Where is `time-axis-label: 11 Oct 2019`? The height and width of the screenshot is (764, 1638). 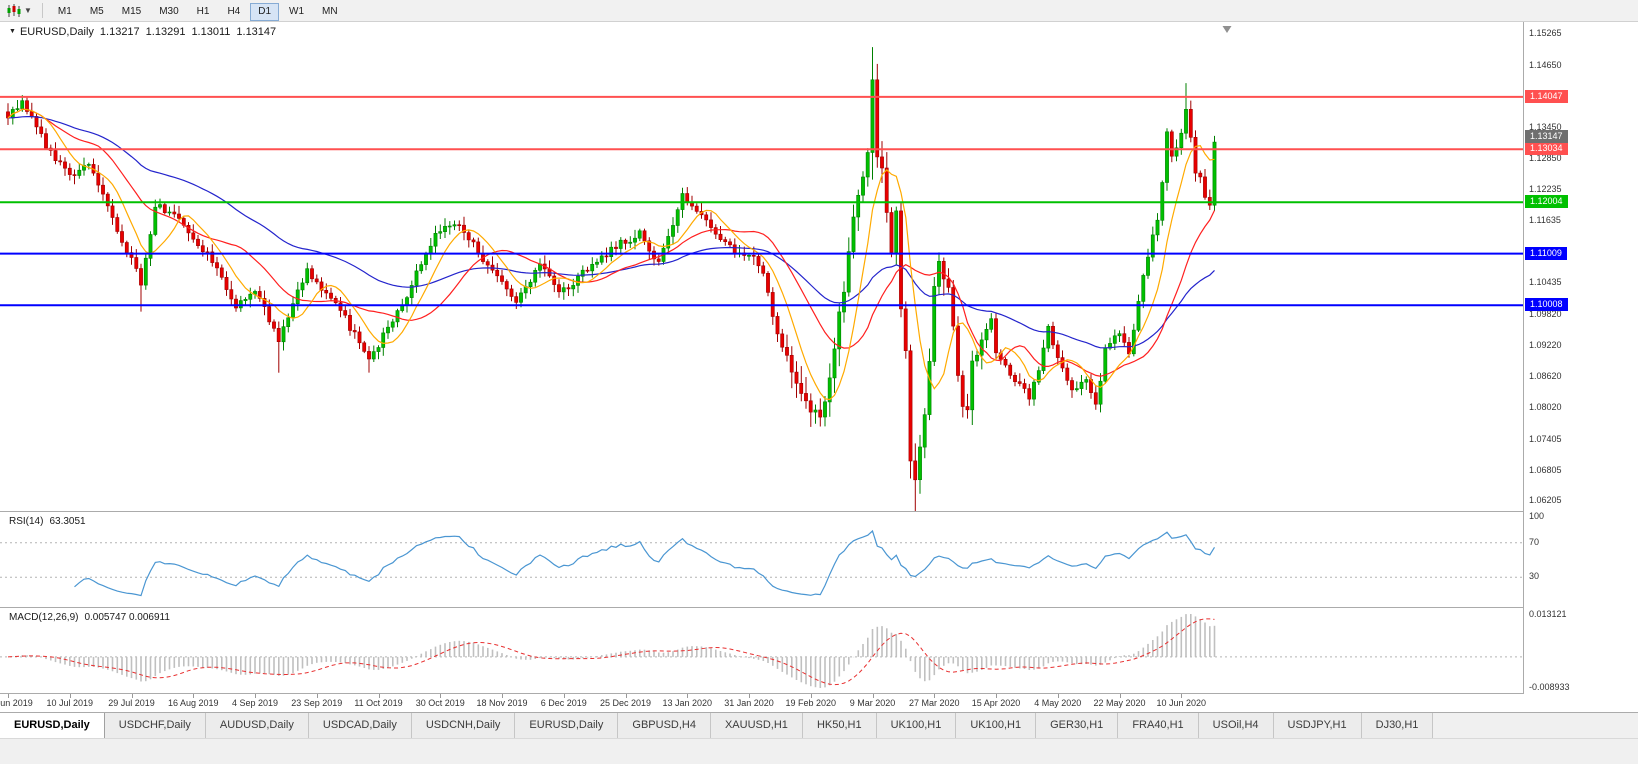
time-axis-label: 11 Oct 2019 is located at coordinates (378, 703).